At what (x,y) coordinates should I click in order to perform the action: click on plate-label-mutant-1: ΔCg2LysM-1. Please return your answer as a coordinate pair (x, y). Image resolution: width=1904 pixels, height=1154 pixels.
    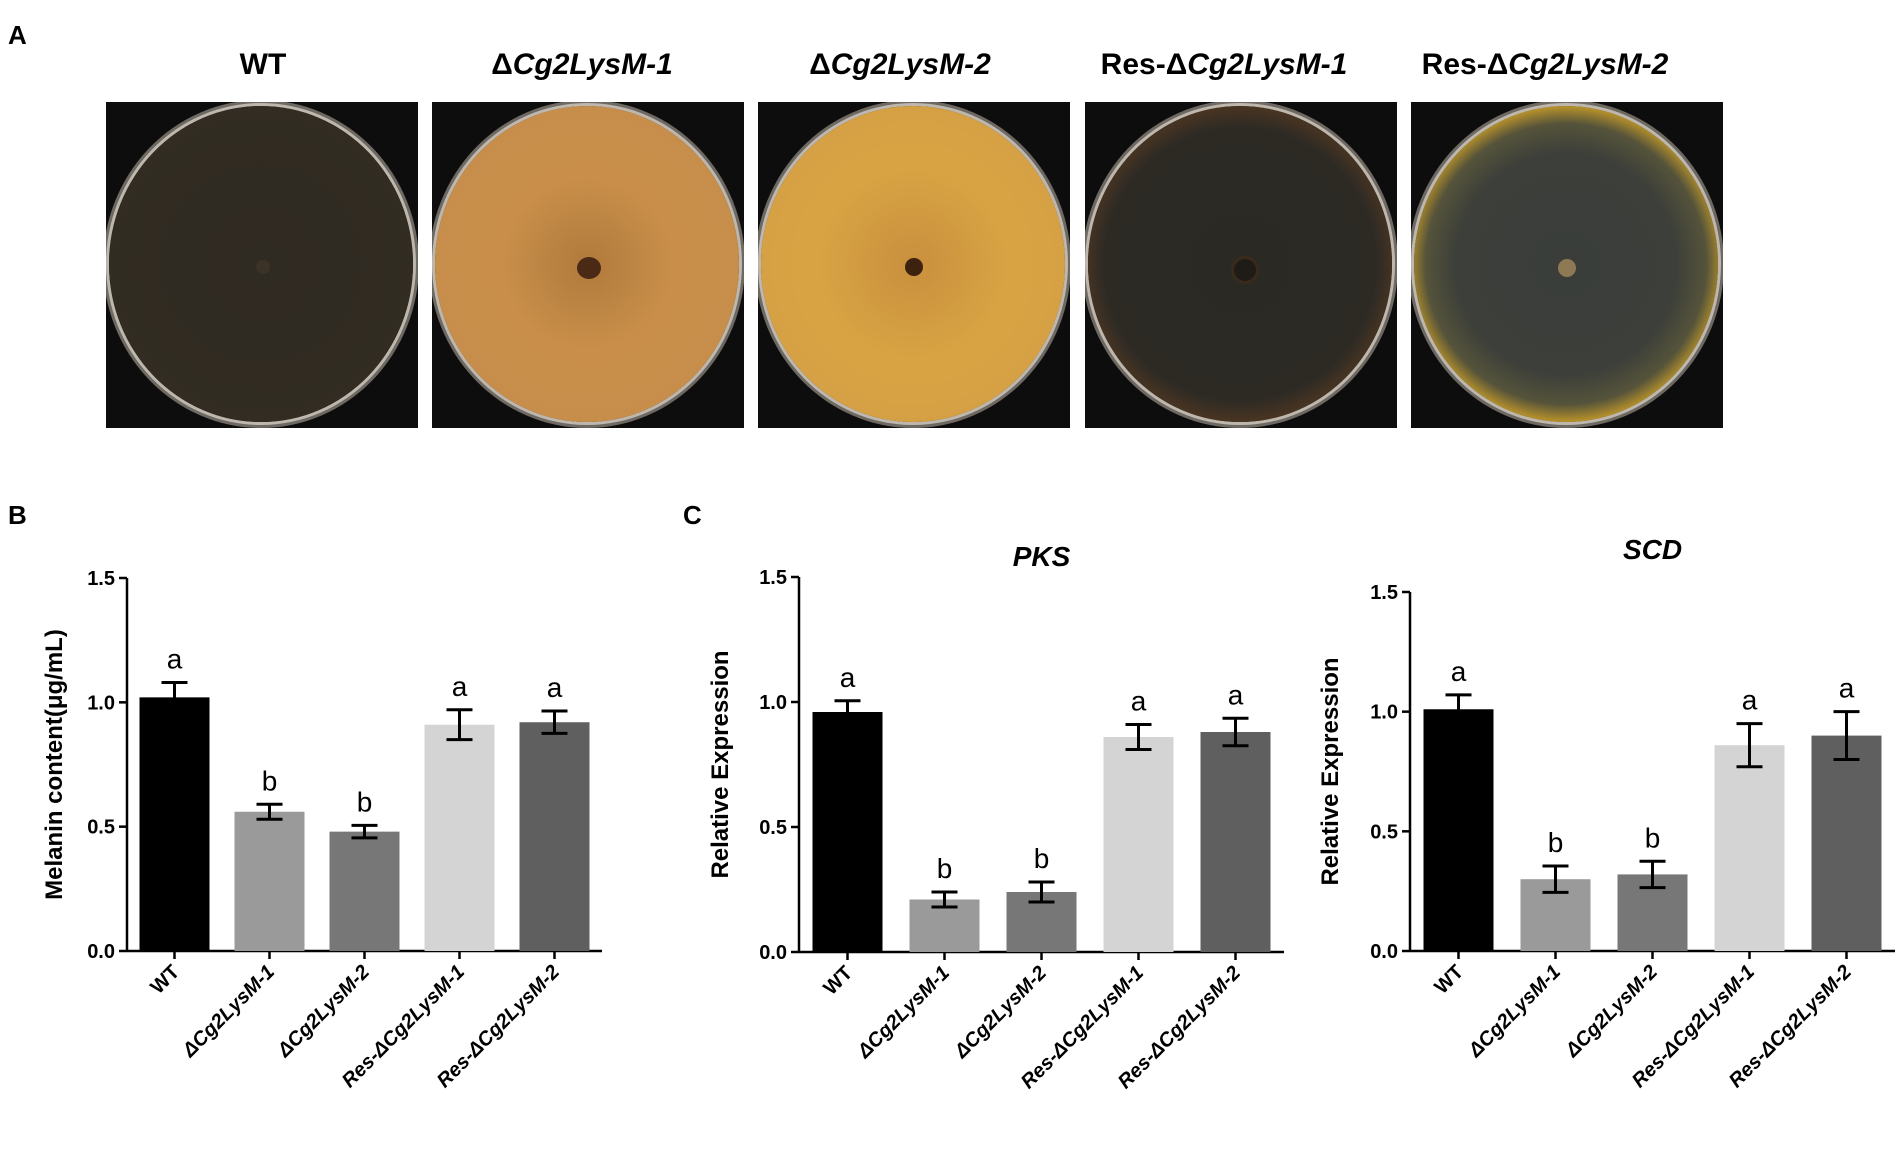
    Looking at the image, I should click on (582, 64).